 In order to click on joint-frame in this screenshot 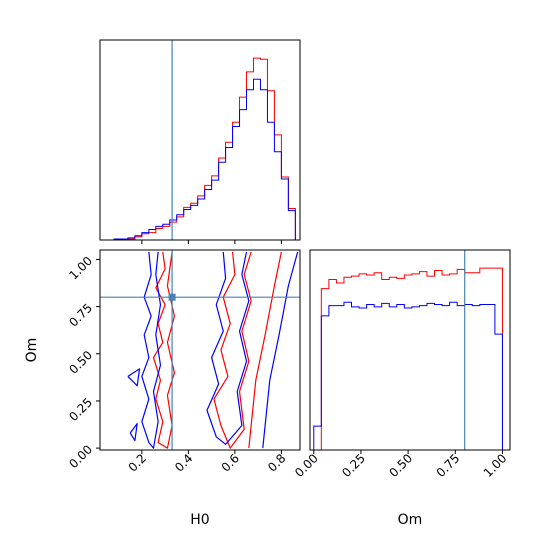, I will do `click(200, 350)`.